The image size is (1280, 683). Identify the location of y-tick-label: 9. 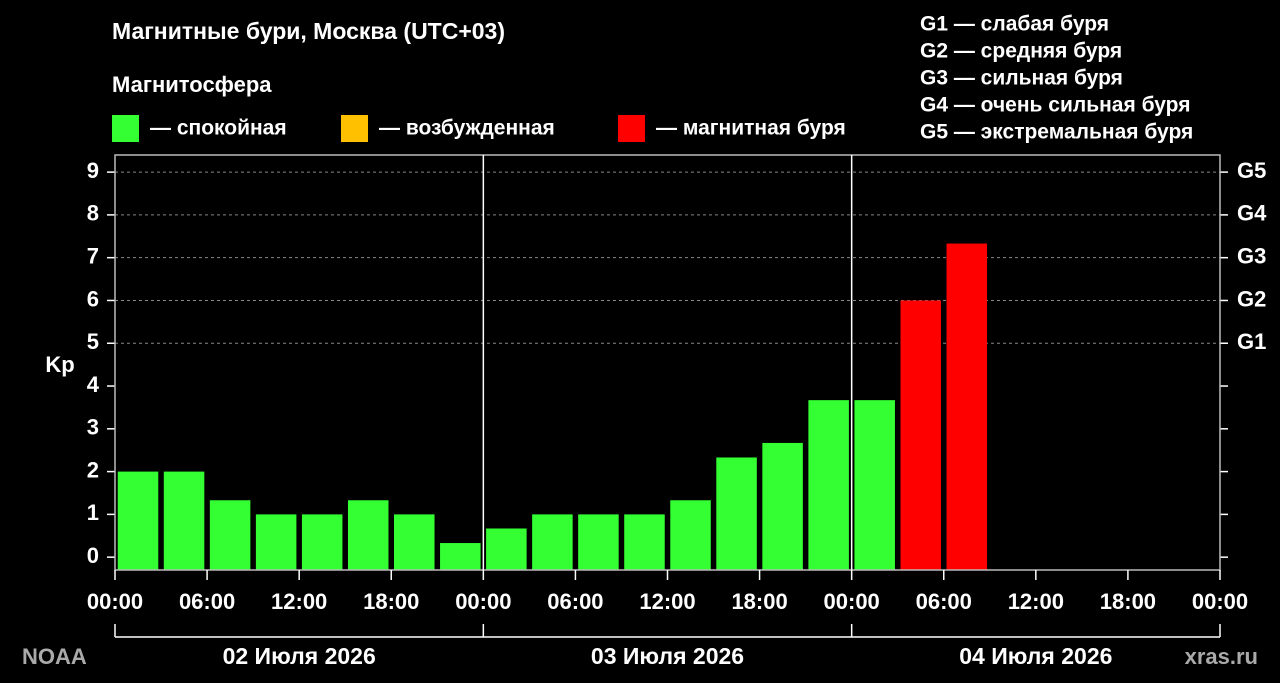
(93, 170).